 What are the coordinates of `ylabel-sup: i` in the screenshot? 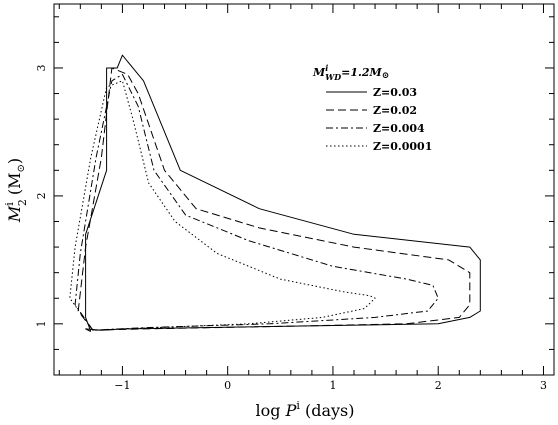 It's located at (9, 204).